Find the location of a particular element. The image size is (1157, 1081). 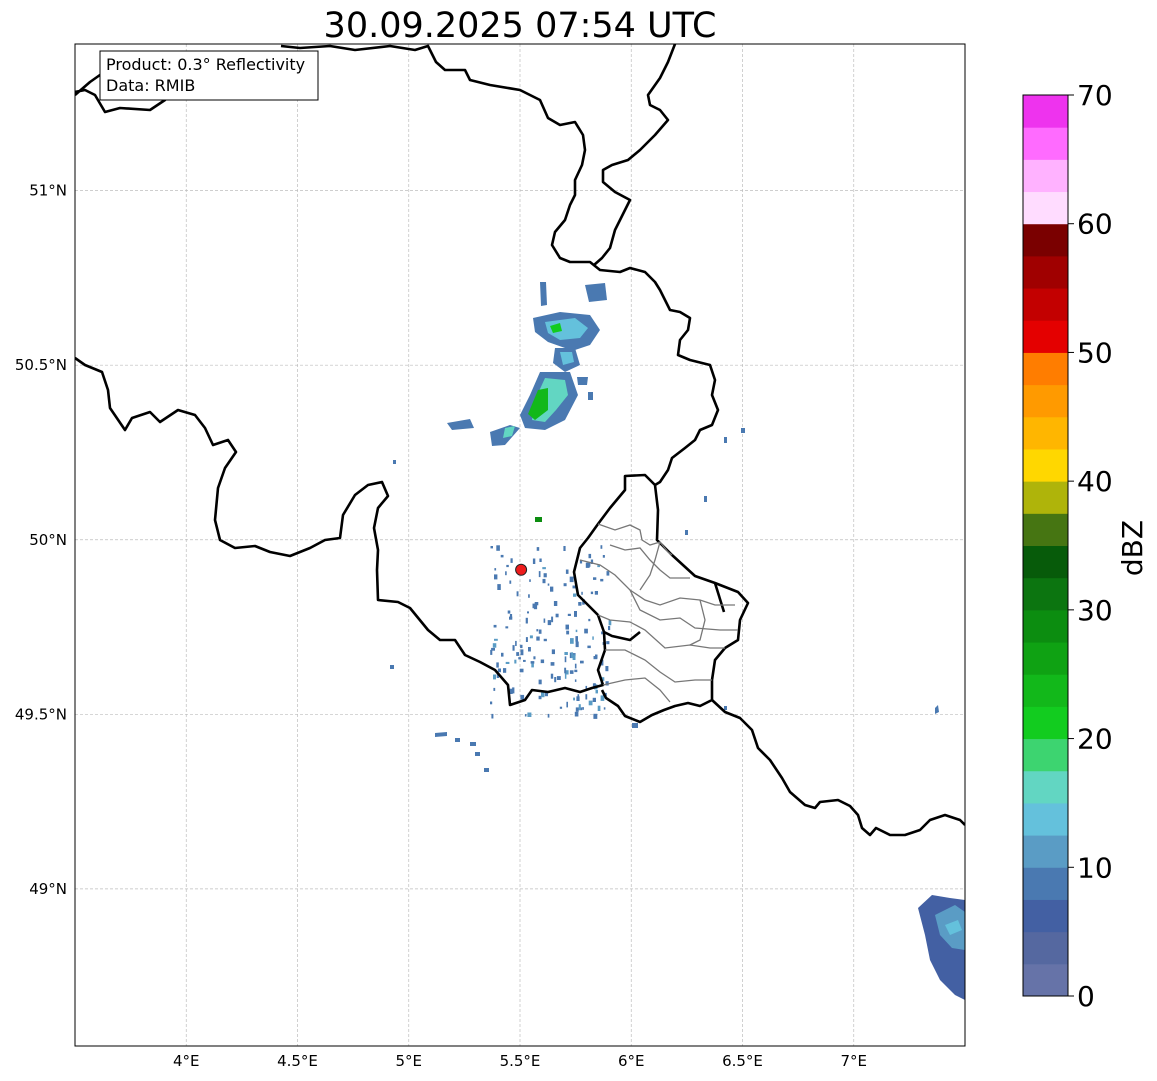

longitude-ticks: 4°E 4.5°E 5°E 5.5°E 6°E 6.5°E 7°E is located at coordinates (520, 1061).